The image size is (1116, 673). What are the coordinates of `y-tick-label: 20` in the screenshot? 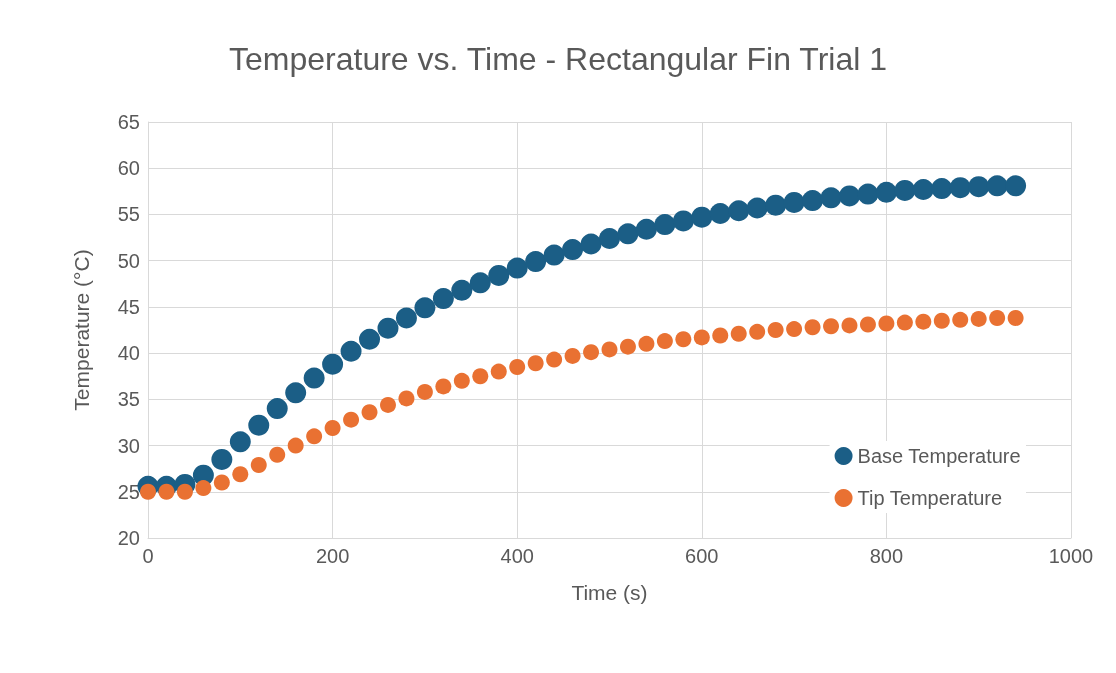 It's located at (128, 538).